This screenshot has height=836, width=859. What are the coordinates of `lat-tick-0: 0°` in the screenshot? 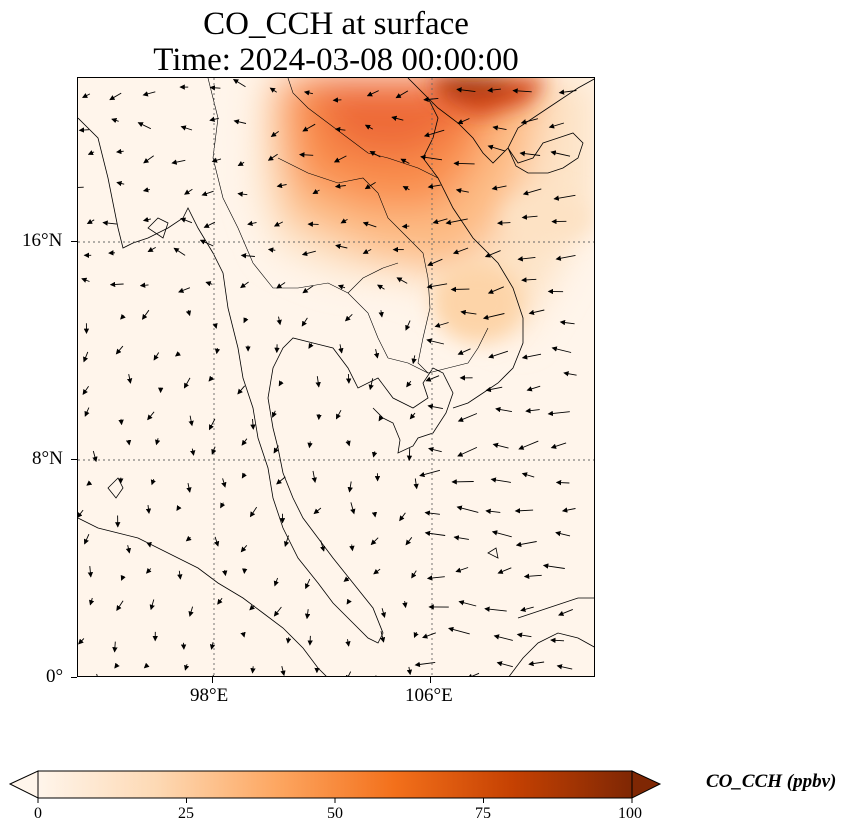 It's located at (55, 676).